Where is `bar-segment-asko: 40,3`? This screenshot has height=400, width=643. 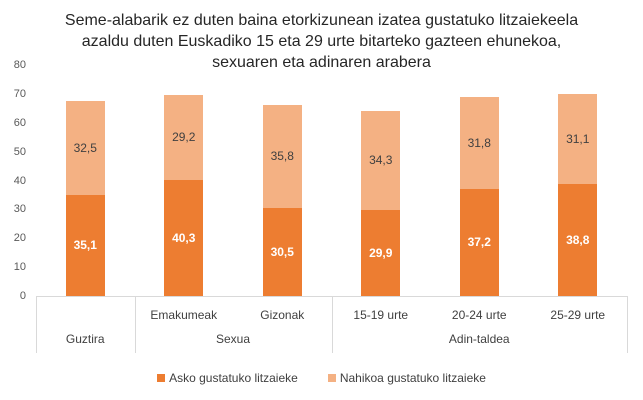
bar-segment-asko: 40,3 is located at coordinates (184, 237).